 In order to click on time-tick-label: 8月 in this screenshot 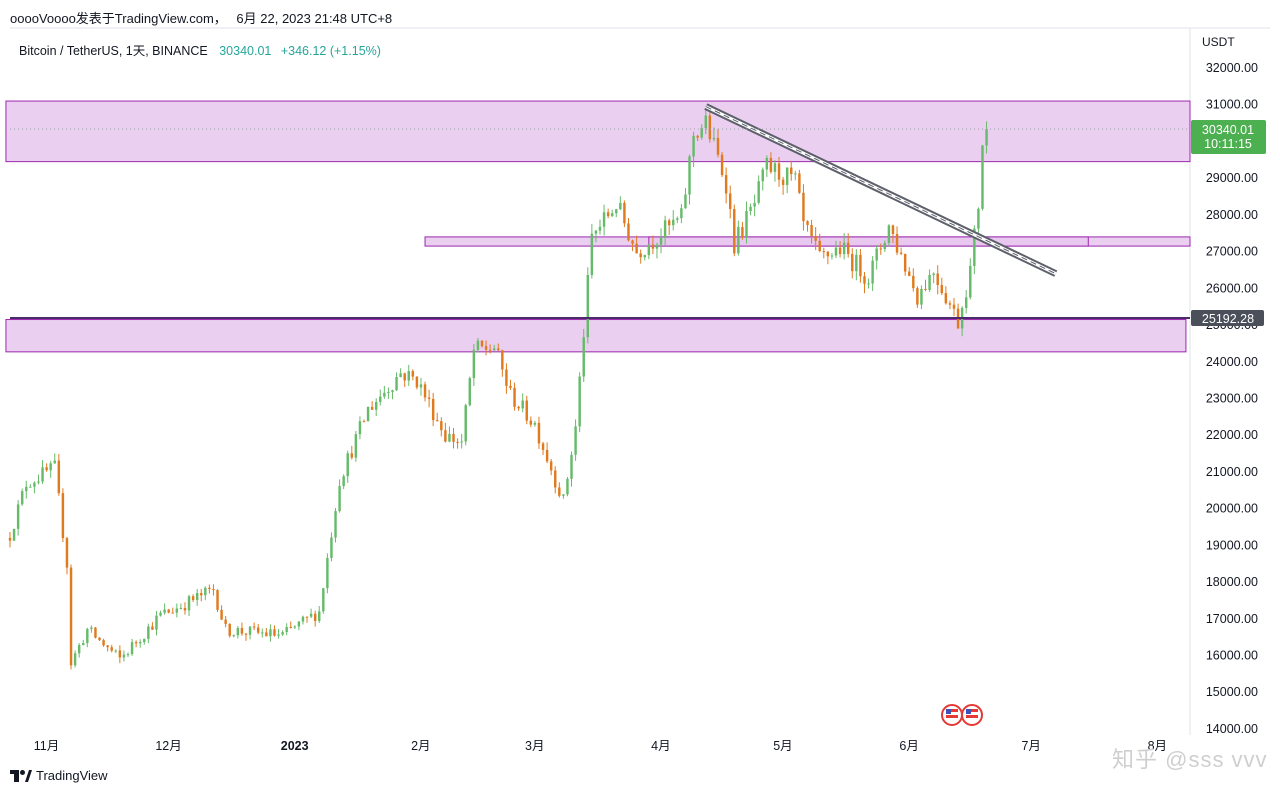, I will do `click(1157, 746)`.